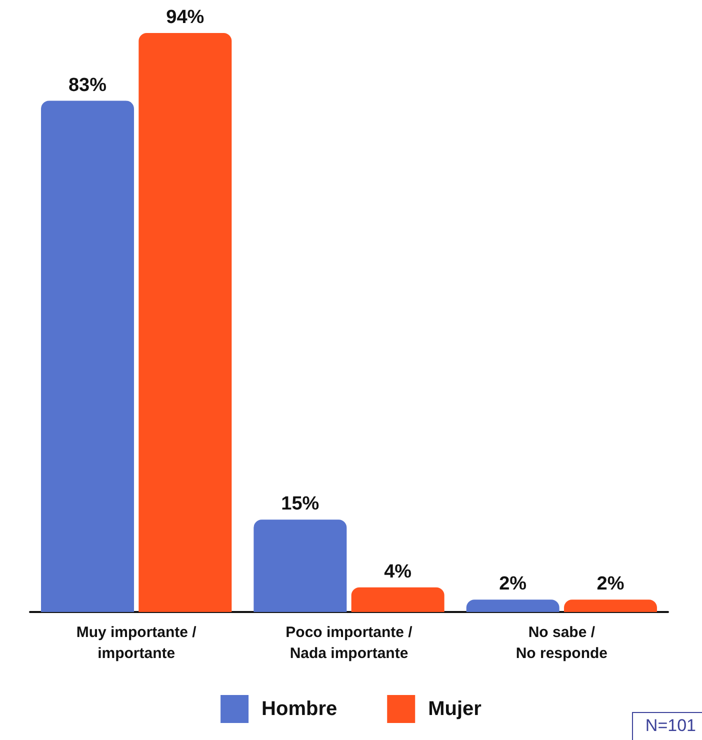 The image size is (702, 740). I want to click on legend-label: Mujer, so click(455, 709).